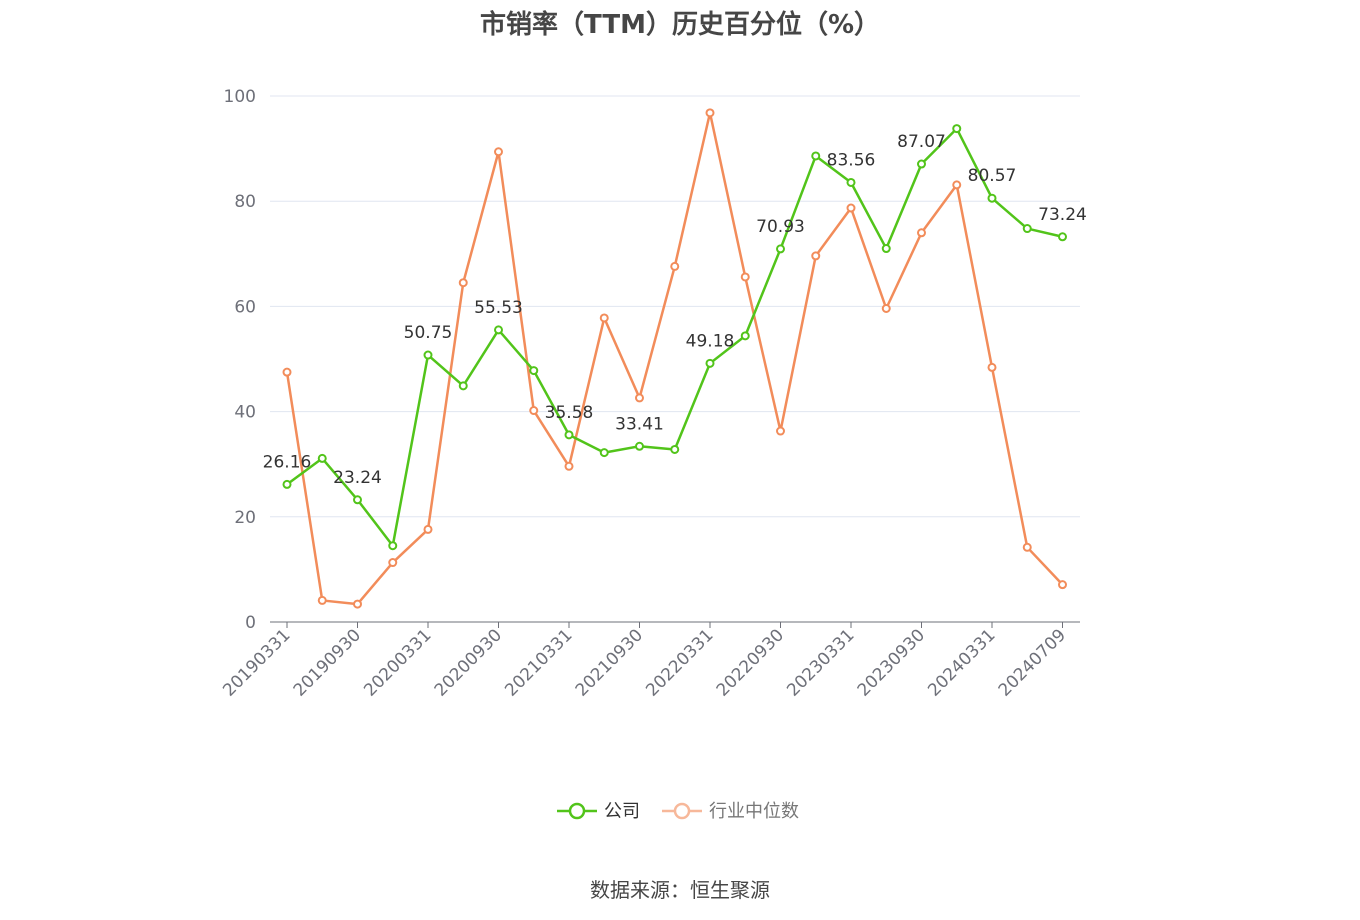 Image resolution: width=1360 pixels, height=920 pixels. I want to click on x-tick-label: 20210930, so click(609, 662).